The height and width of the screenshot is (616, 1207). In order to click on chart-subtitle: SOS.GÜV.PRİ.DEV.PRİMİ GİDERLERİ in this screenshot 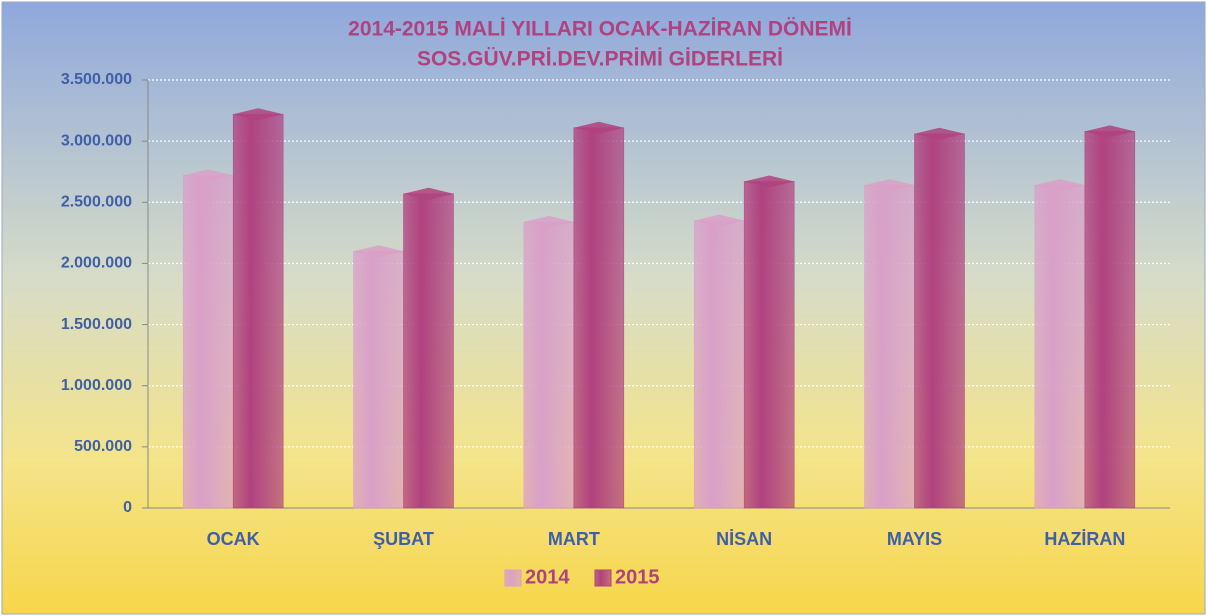, I will do `click(600, 59)`.